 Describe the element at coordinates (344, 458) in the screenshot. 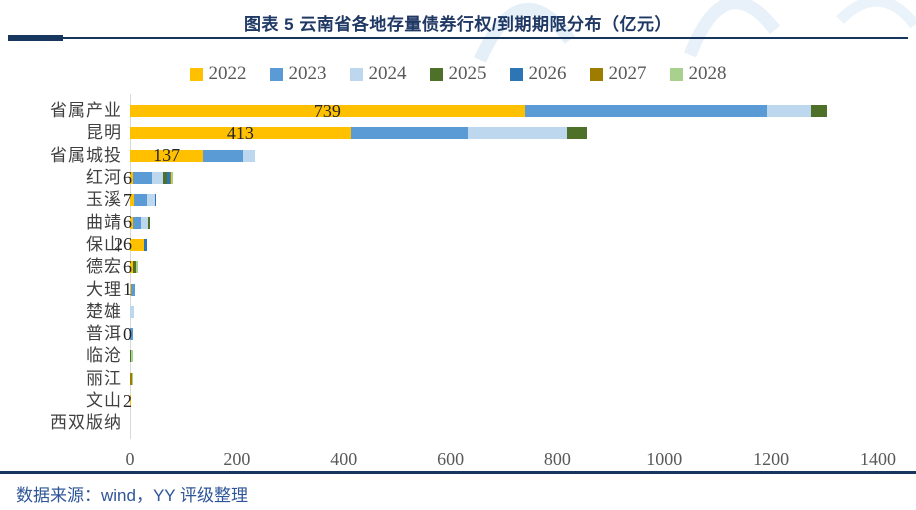

I see `x-axis-tick: 400` at that location.